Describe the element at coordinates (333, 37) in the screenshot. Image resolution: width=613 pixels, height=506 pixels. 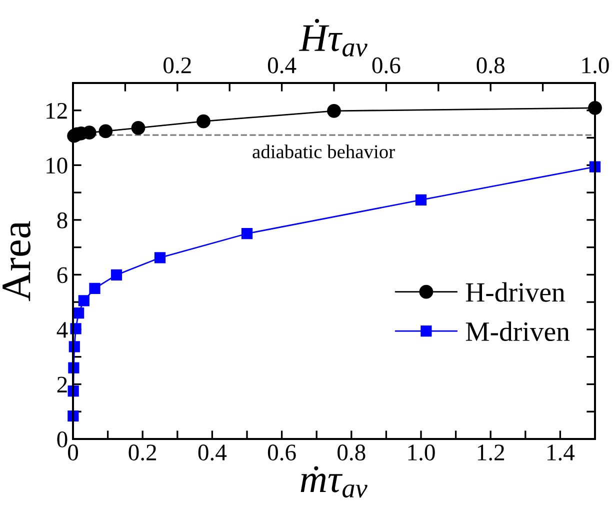
I see `x2-axis-title: Ḣτ$_{av}$` at that location.